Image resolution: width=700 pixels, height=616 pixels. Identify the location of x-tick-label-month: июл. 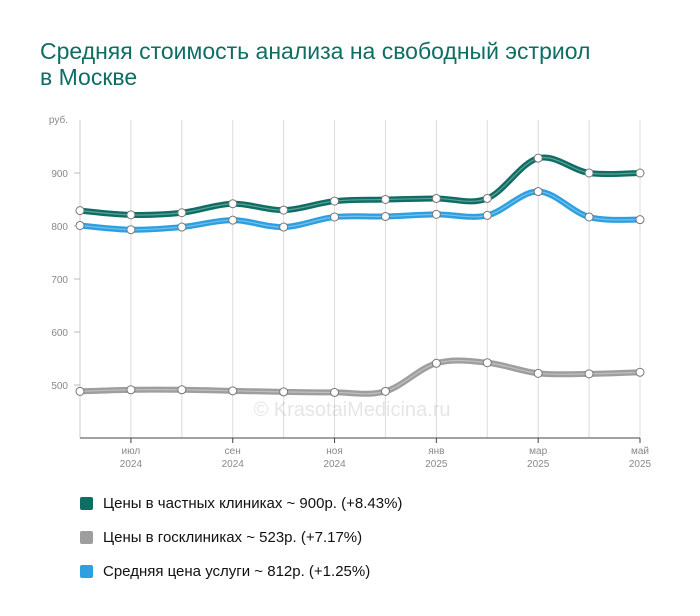
(131, 451).